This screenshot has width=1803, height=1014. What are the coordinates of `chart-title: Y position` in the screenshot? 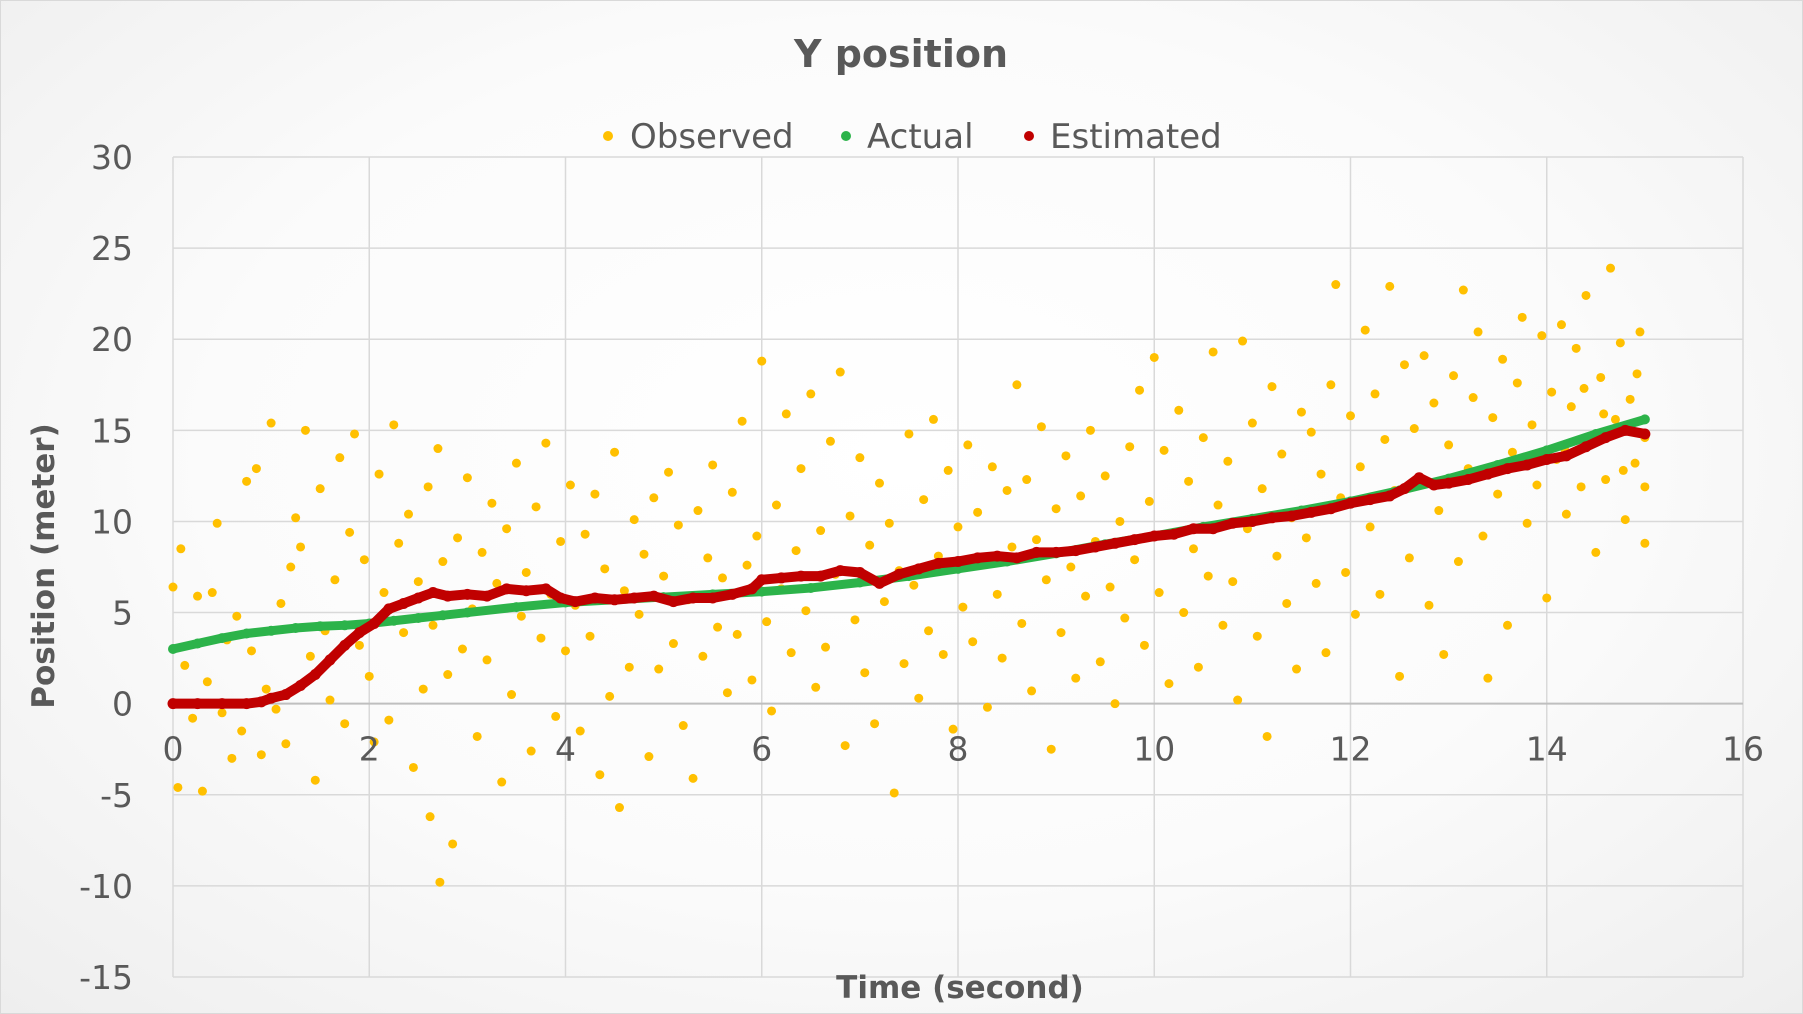 It's located at (900, 54).